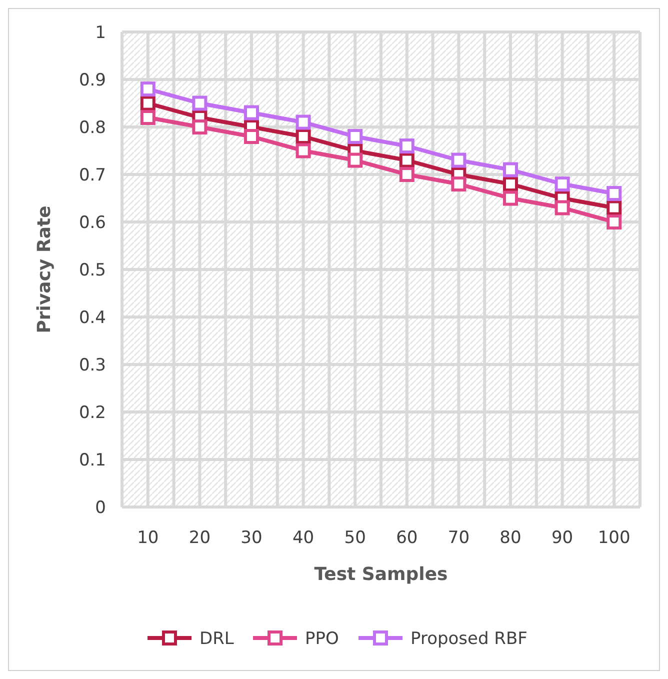 The height and width of the screenshot is (679, 668). Describe the element at coordinates (92, 222) in the screenshot. I see `y-tick-label: 0.6` at that location.